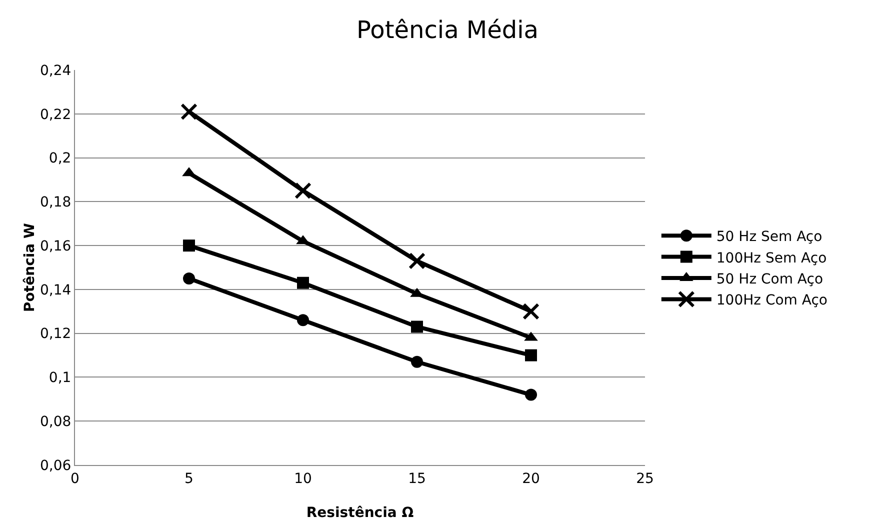 Image resolution: width=895 pixels, height=525 pixels. Describe the element at coordinates (56, 290) in the screenshot. I see `y-tick-label: 0,14` at that location.